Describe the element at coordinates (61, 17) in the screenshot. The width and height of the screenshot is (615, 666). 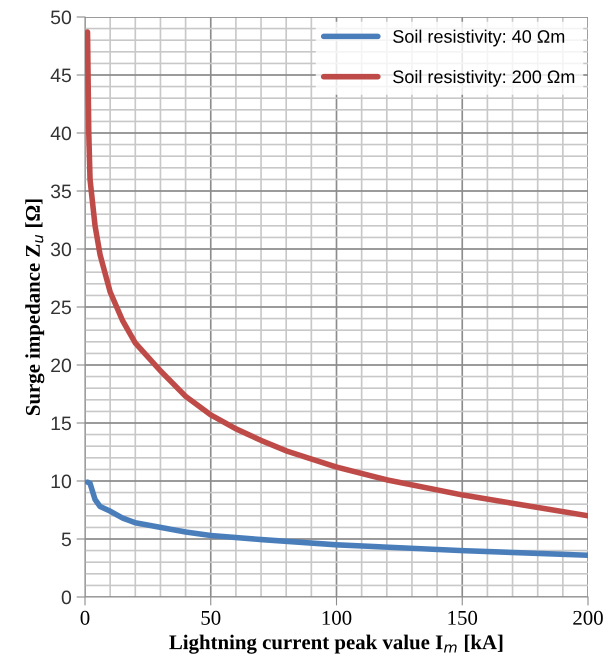
I see `y-tick-label: 50` at that location.